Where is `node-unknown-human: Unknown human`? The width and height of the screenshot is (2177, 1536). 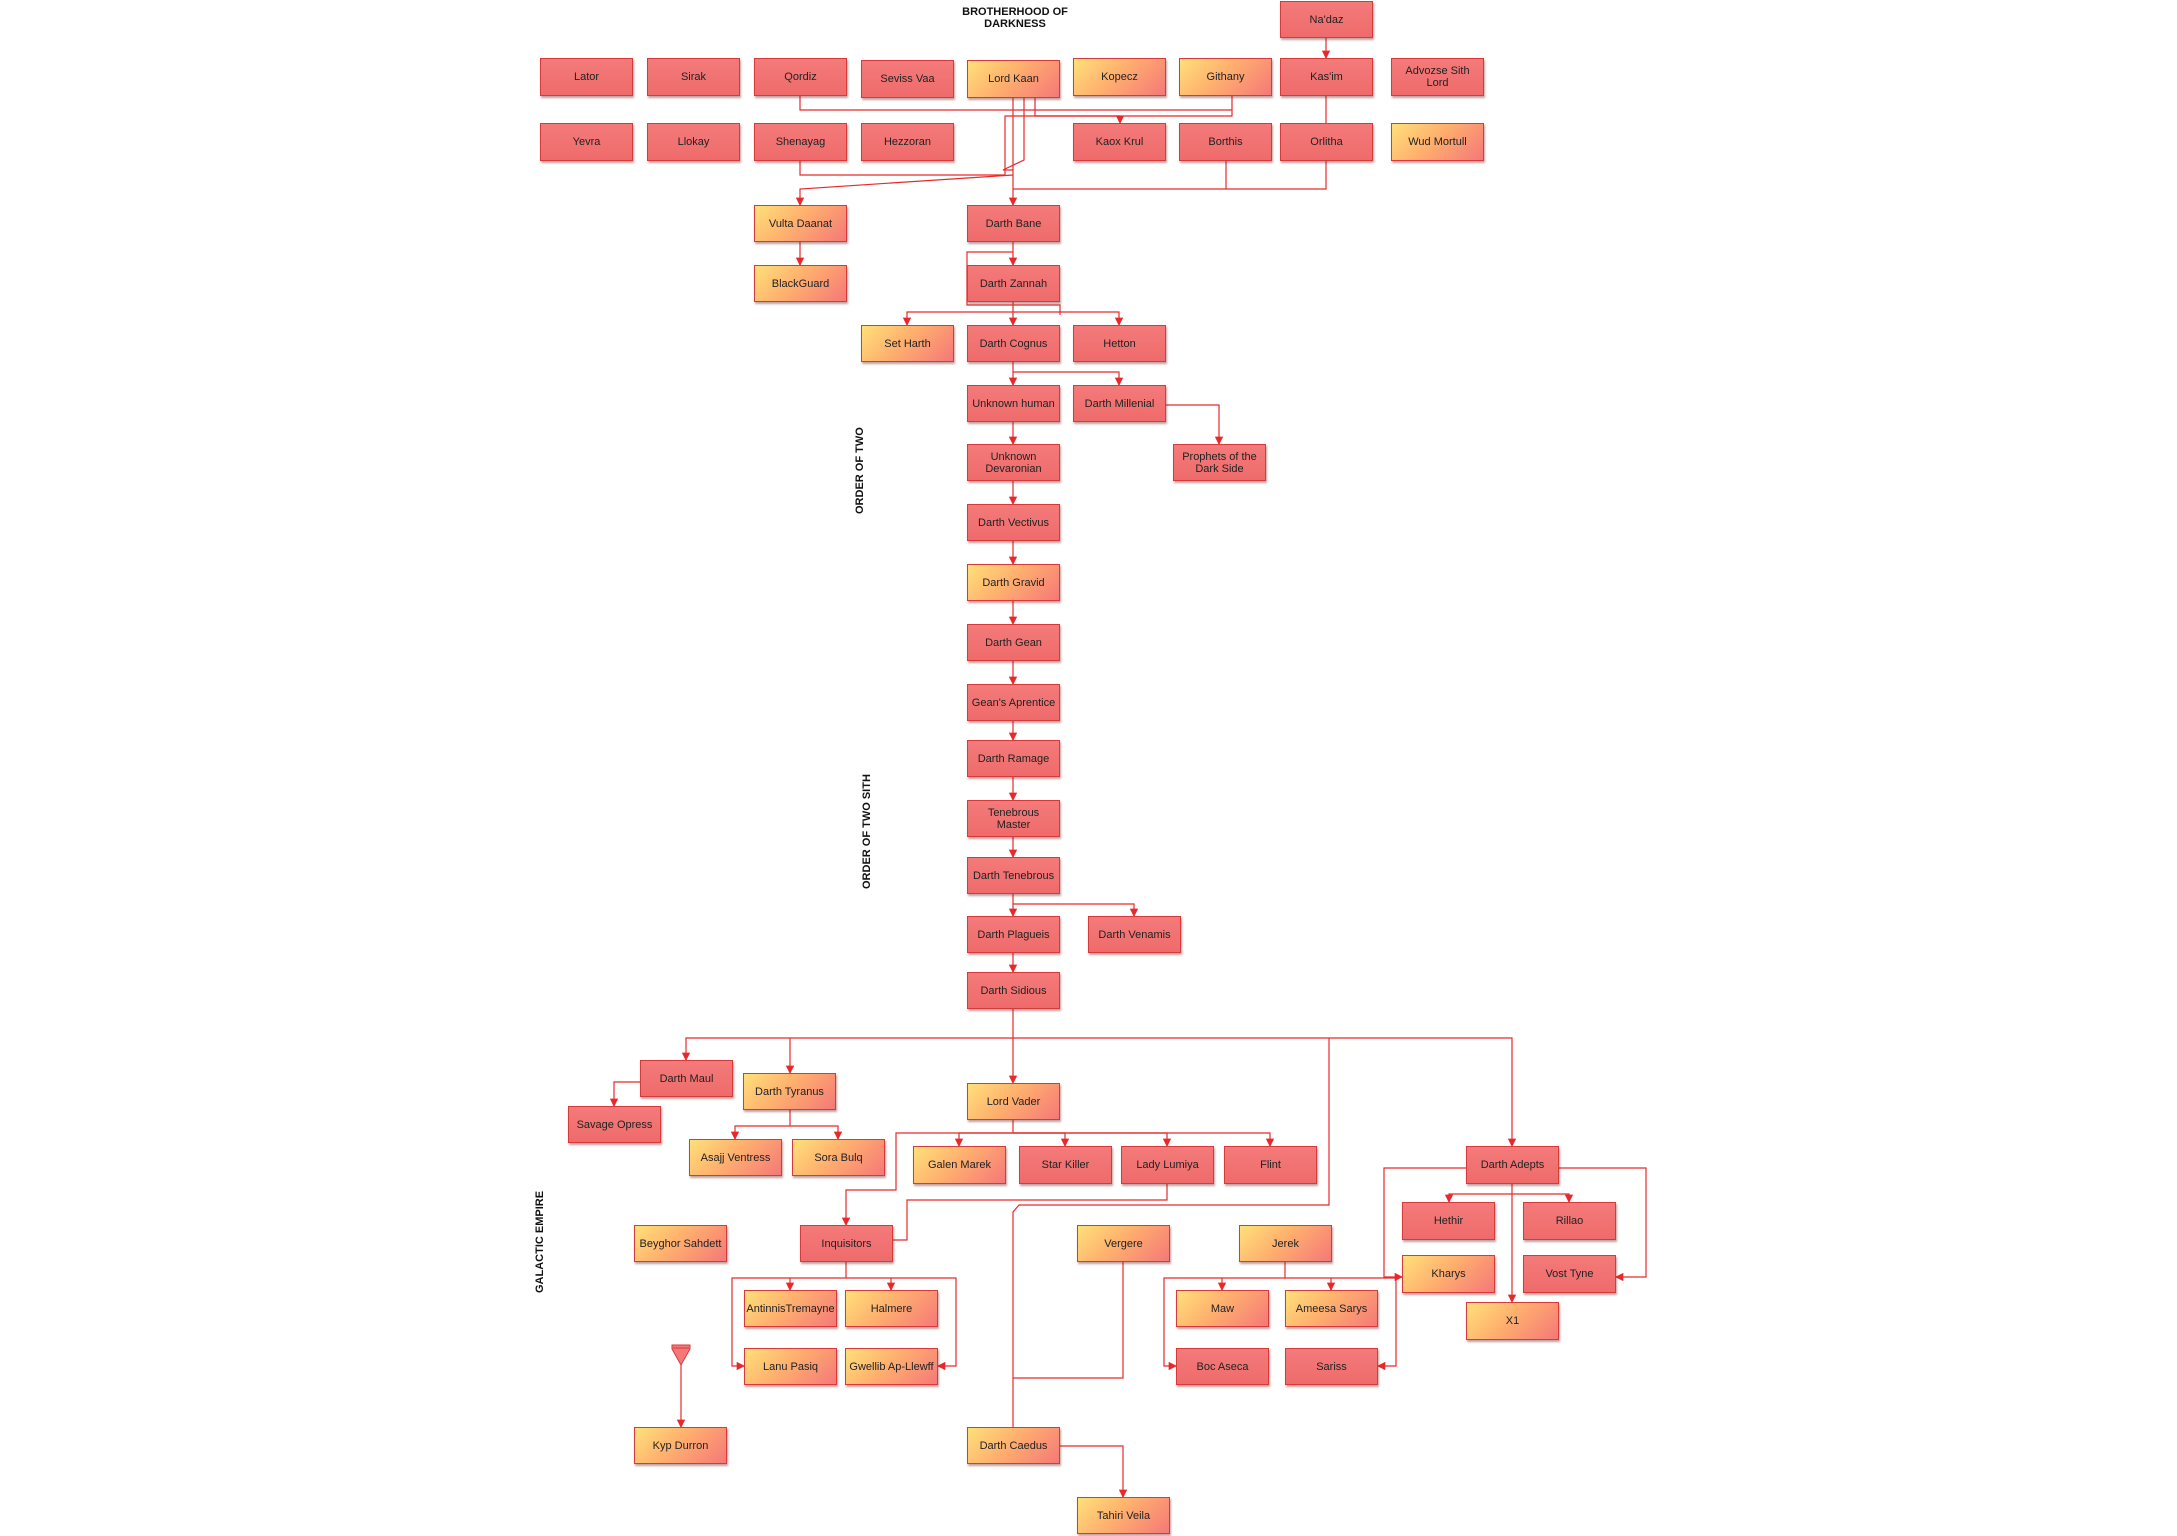
node-unknown-human: Unknown human is located at coordinates (1013, 403).